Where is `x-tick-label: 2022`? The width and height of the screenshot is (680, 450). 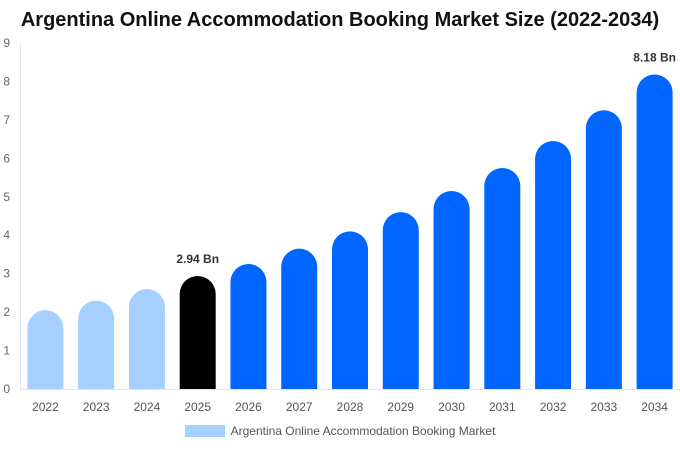
x-tick-label: 2022 is located at coordinates (45, 407).